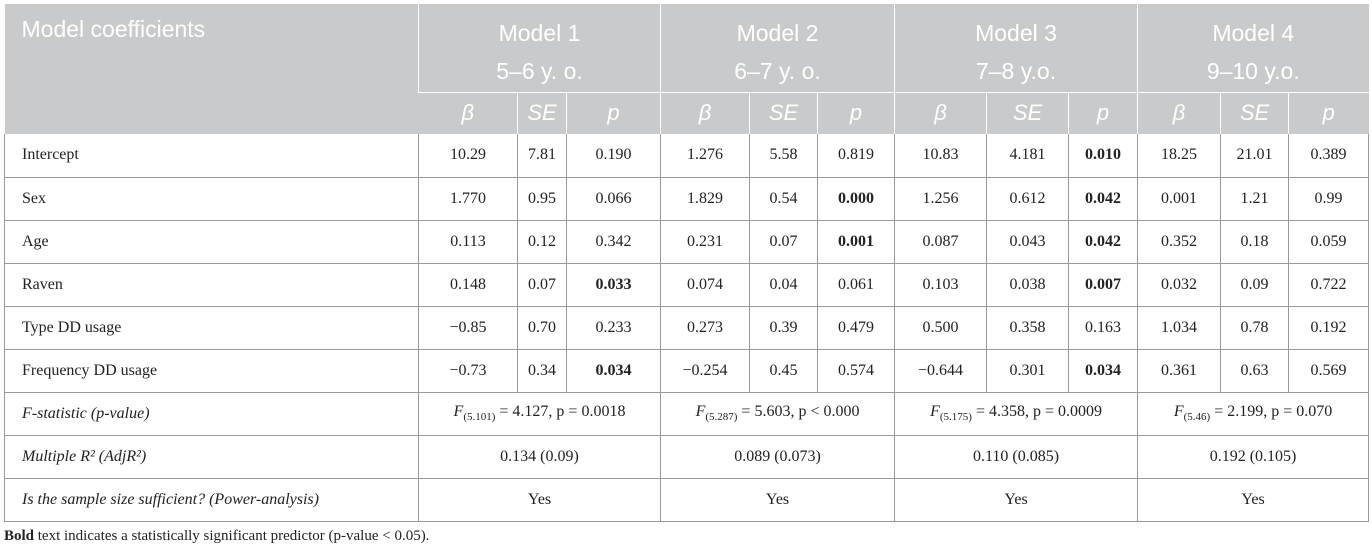  I want to click on fstat-cell: F(5.175) = 4.358, p = 0.0009, so click(1016, 413).